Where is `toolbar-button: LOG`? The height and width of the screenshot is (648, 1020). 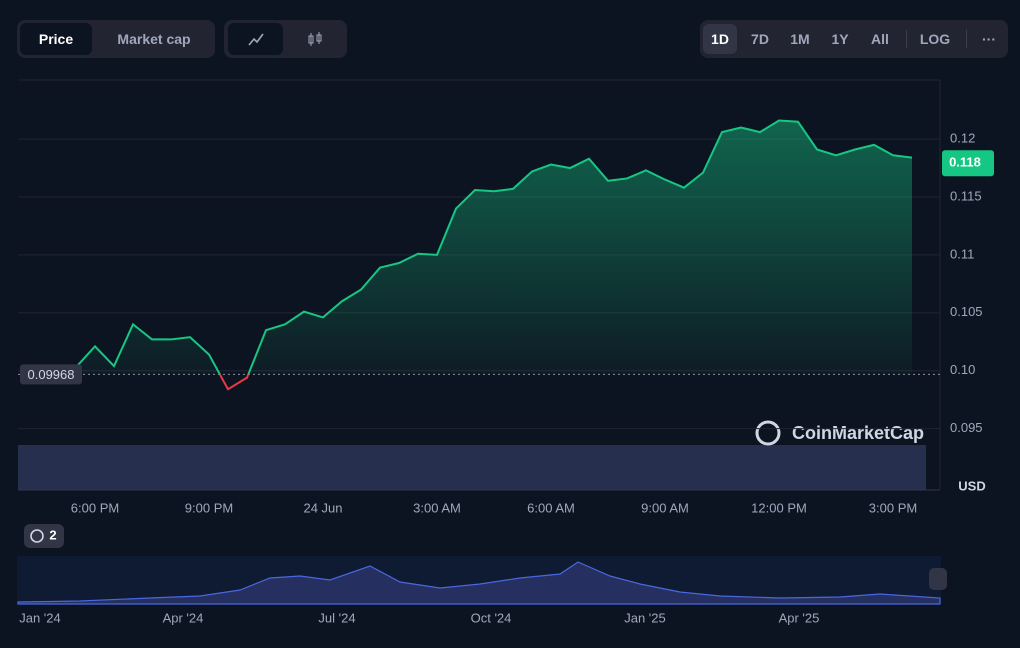 toolbar-button: LOG is located at coordinates (935, 39).